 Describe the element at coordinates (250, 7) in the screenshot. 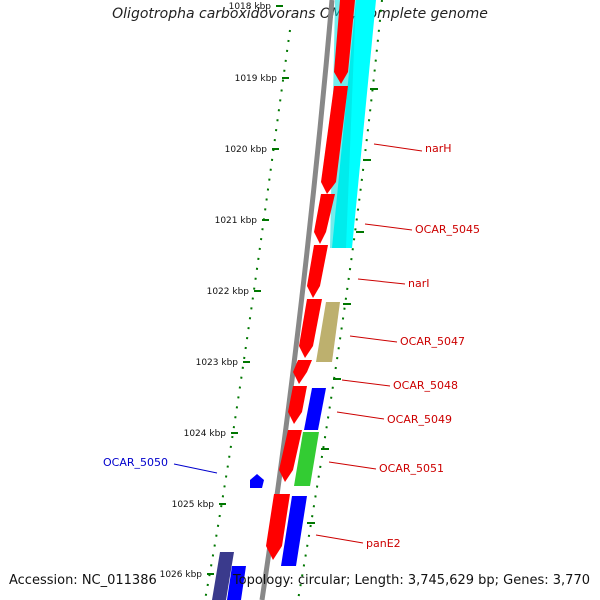

I see `tick-label: 1018 kbp` at that location.